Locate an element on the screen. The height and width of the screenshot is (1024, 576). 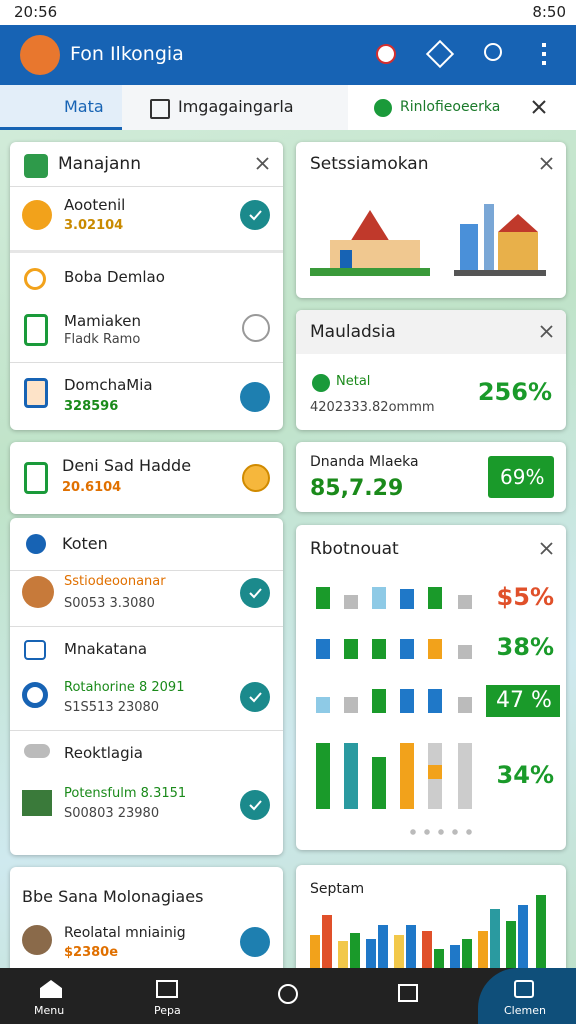
bottom-nav: Menu Pepa Clemen is located at coordinates (288, 996).